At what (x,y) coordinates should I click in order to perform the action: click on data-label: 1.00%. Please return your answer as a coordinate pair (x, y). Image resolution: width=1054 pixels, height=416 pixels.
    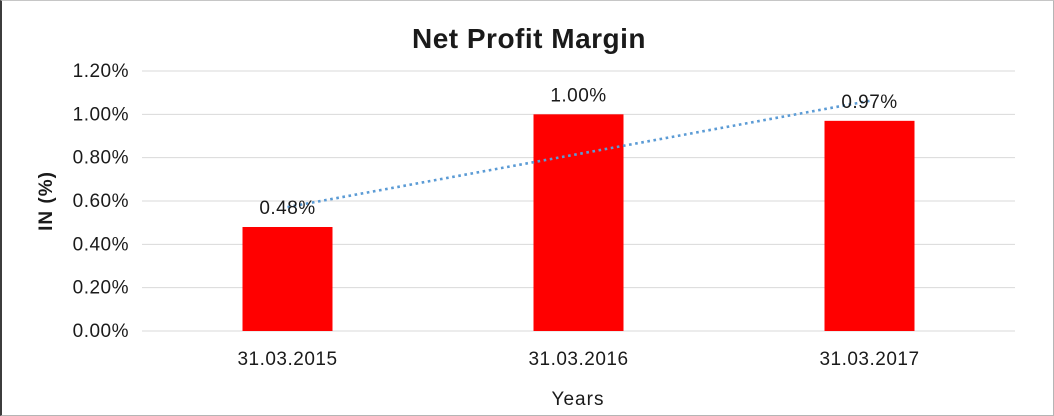
    Looking at the image, I should click on (578, 95).